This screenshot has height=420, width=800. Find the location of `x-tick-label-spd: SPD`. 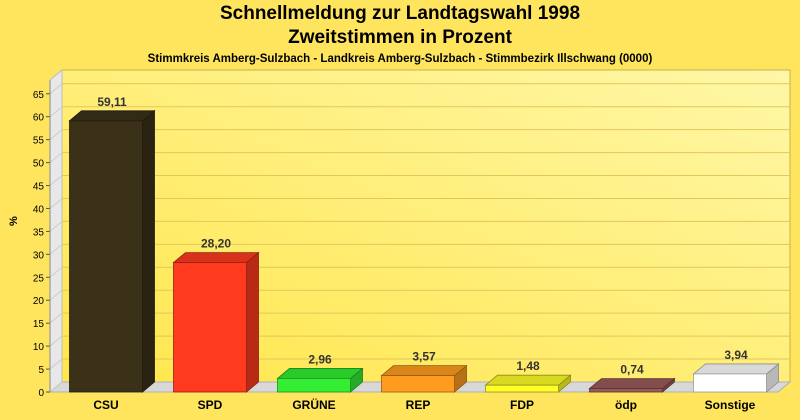

x-tick-label-spd: SPD is located at coordinates (210, 405).